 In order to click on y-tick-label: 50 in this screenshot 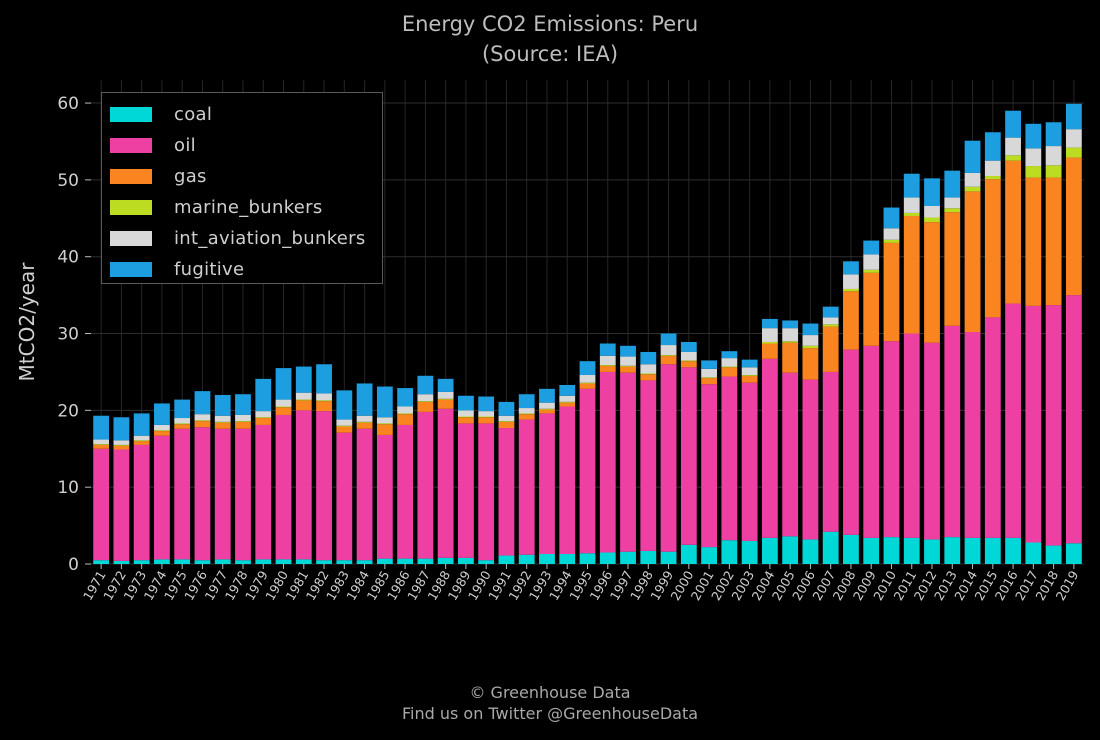, I will do `click(68, 181)`.